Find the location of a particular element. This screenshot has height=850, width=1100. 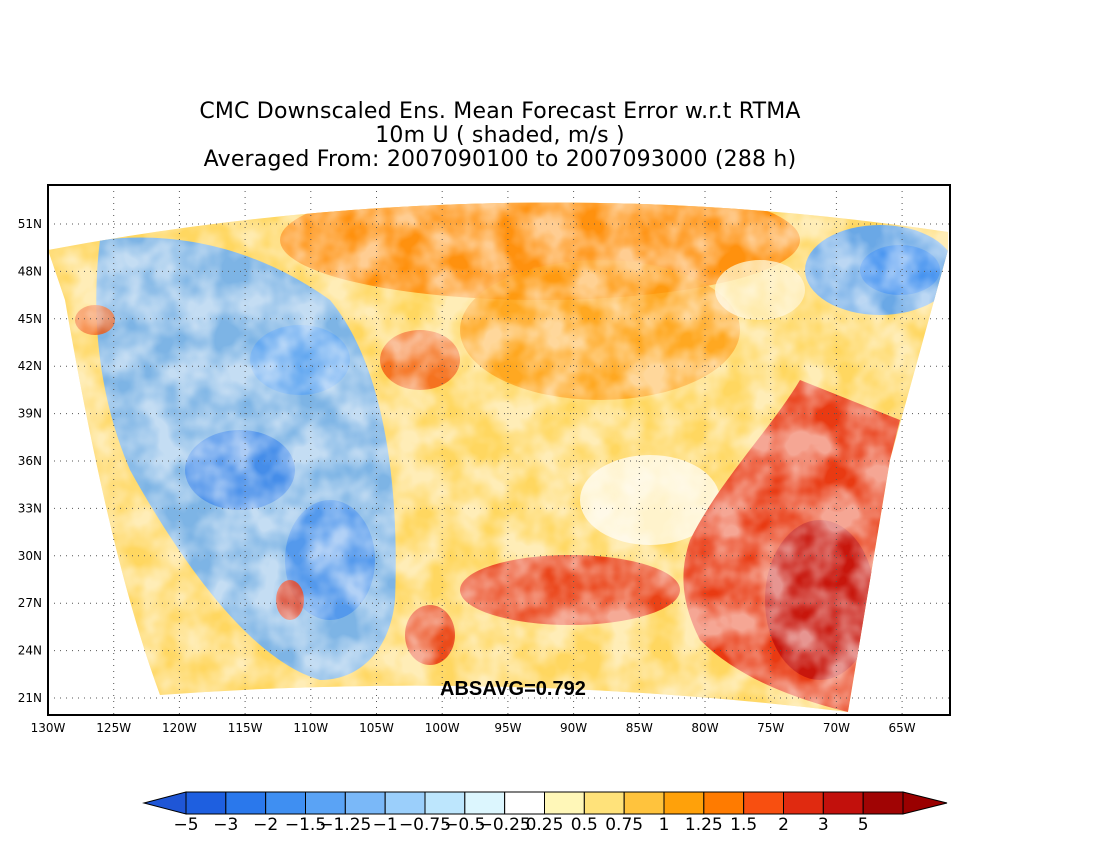

lon-tick-label: 80W is located at coordinates (704, 728).